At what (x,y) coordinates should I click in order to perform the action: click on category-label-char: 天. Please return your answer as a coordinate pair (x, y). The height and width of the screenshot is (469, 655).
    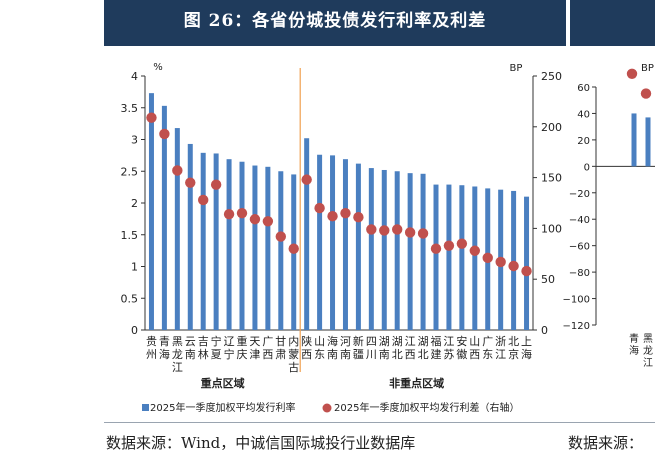
    Looking at the image, I should click on (254, 341).